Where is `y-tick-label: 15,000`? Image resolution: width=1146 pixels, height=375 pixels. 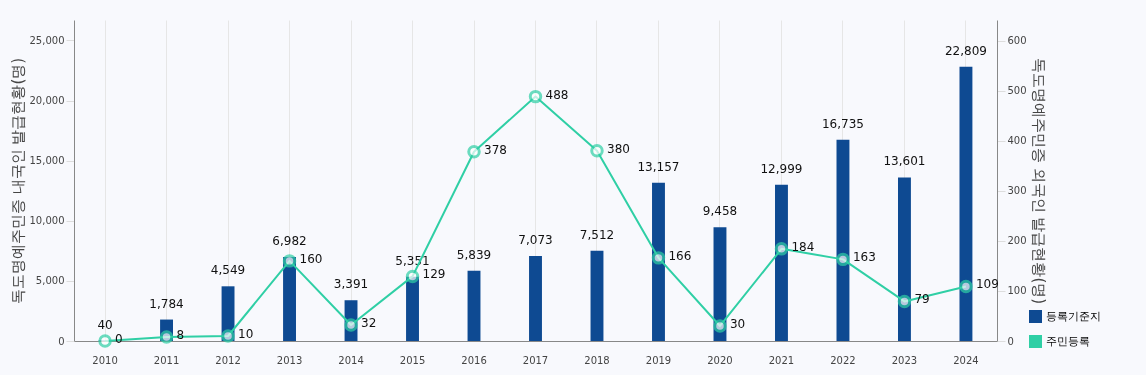
y-tick-label: 15,000 is located at coordinates (47, 161).